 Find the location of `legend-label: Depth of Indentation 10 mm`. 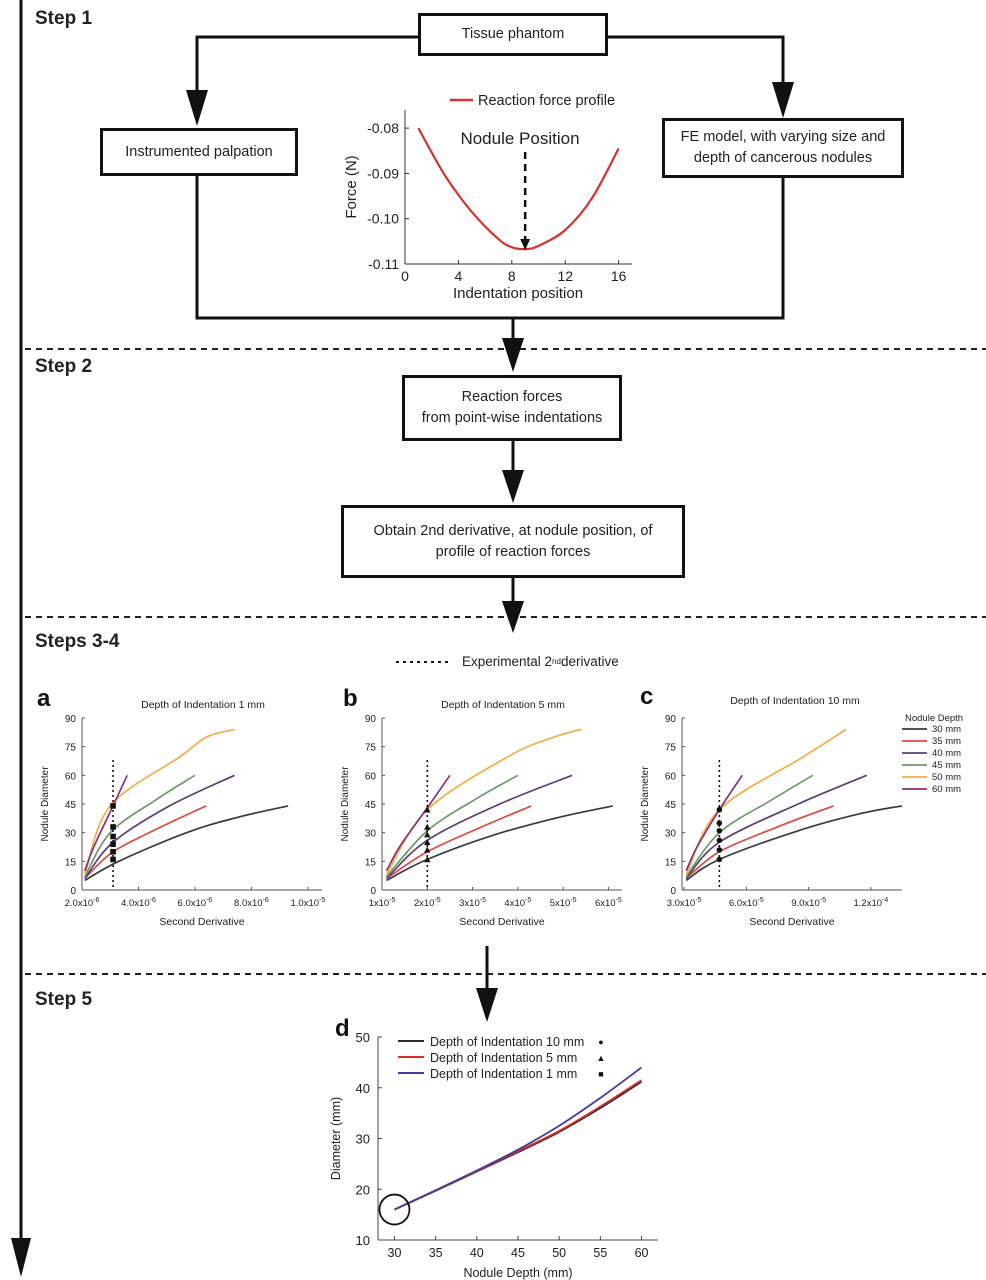

legend-label: Depth of Indentation 10 mm is located at coordinates (507, 1042).